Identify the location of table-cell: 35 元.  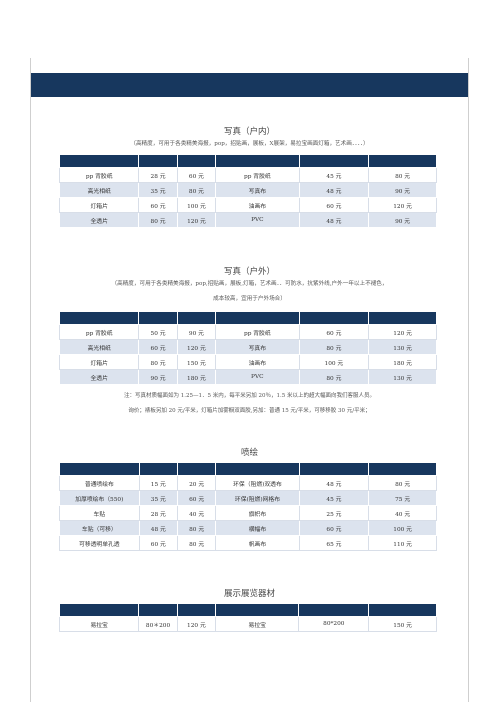
(158, 190).